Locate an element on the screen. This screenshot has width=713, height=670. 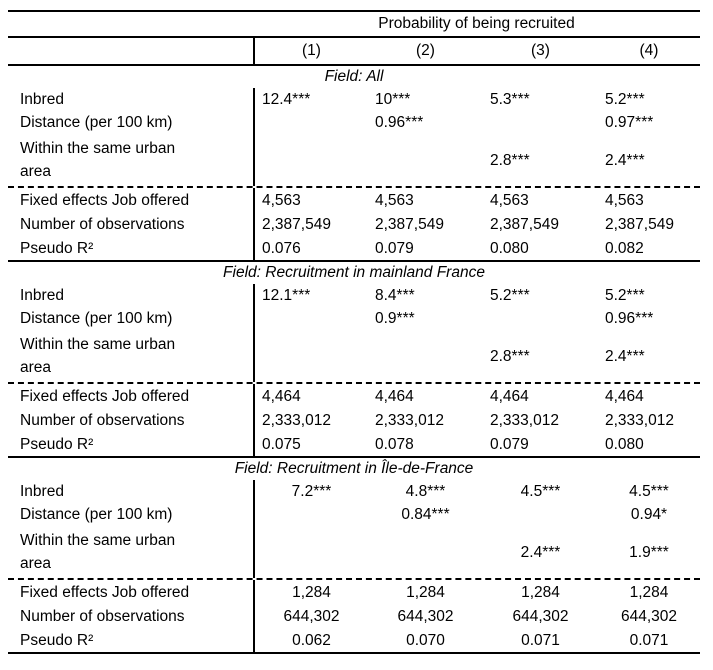
value-cell: 2.8*** is located at coordinates (510, 160).